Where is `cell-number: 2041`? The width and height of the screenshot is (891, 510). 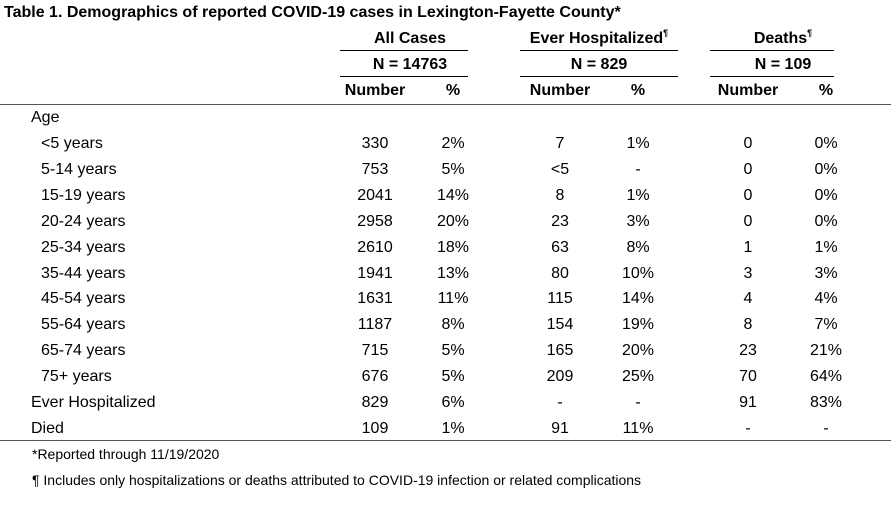
cell-number: 2041 is located at coordinates (375, 195).